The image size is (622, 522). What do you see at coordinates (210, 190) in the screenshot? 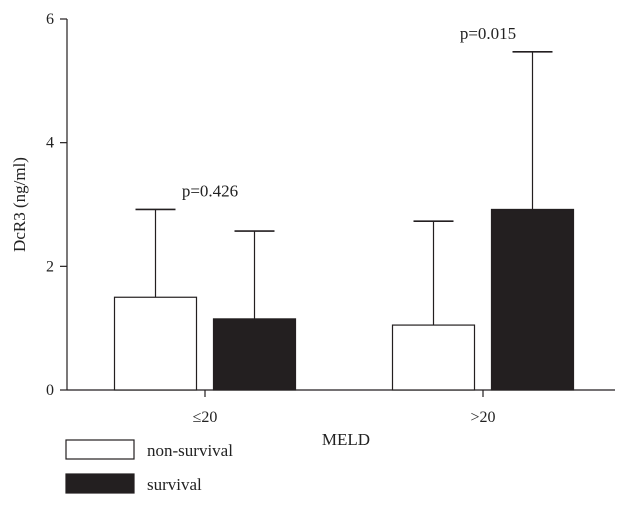
I see `p-value-annotation: p=0.426` at bounding box center [210, 190].